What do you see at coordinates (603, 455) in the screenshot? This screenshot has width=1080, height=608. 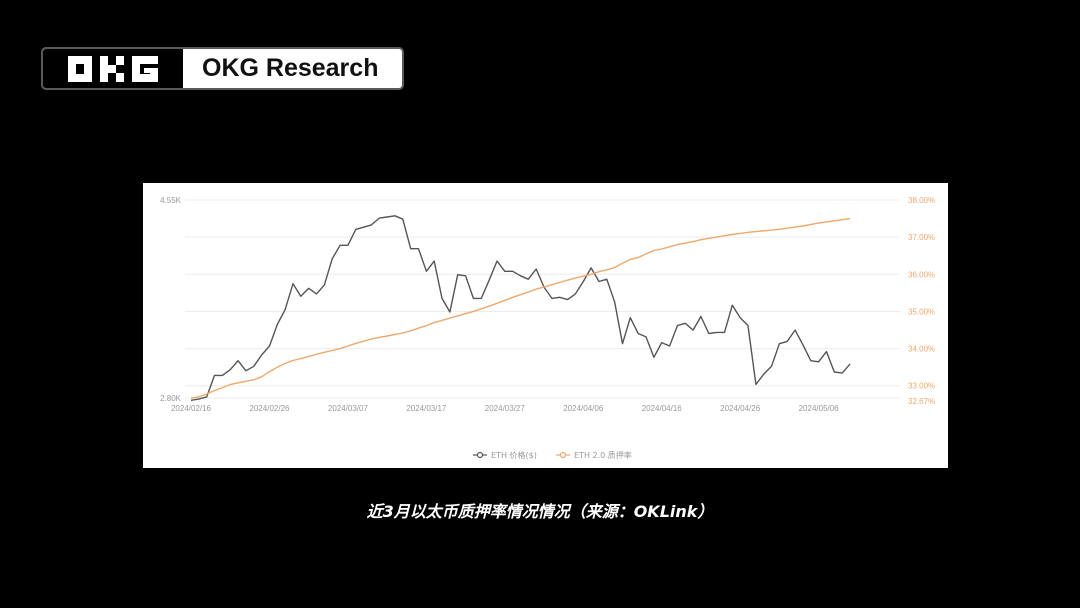 I see `legend-label: ETH 2.0 质押率` at bounding box center [603, 455].